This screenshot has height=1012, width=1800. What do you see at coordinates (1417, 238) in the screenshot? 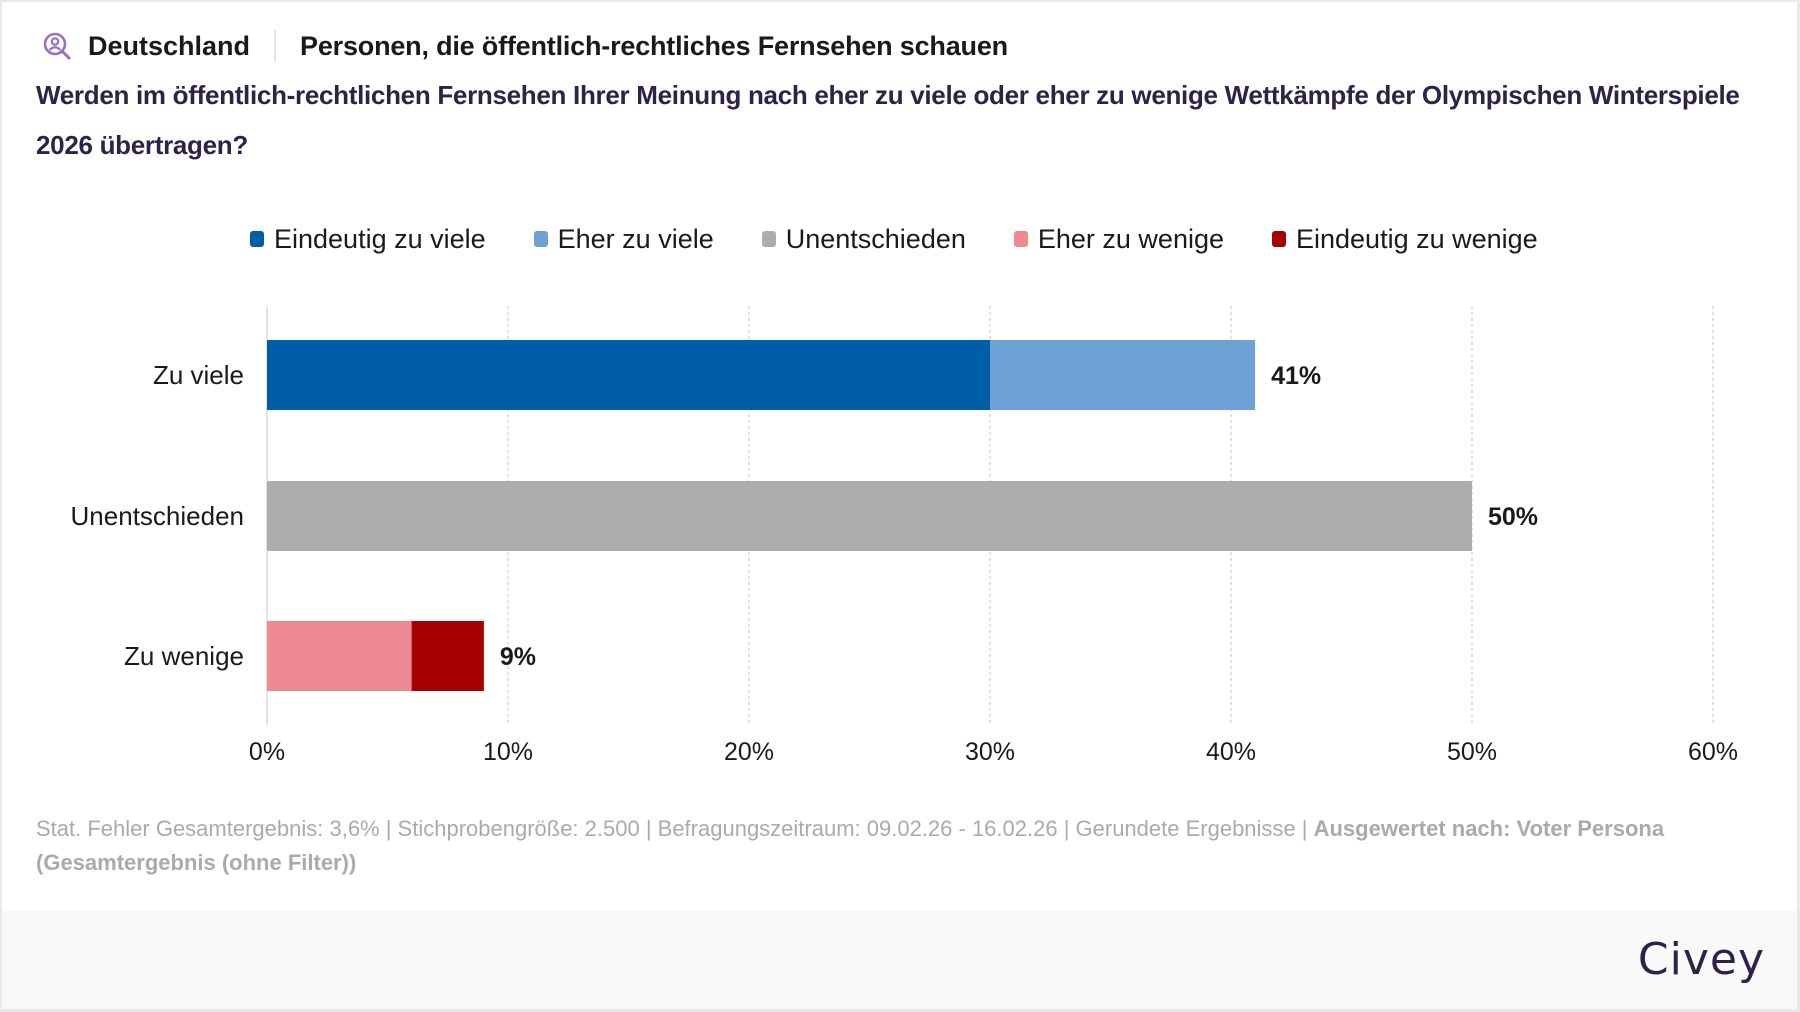
I see `legend-label: Eindeutig zu wenige` at bounding box center [1417, 238].